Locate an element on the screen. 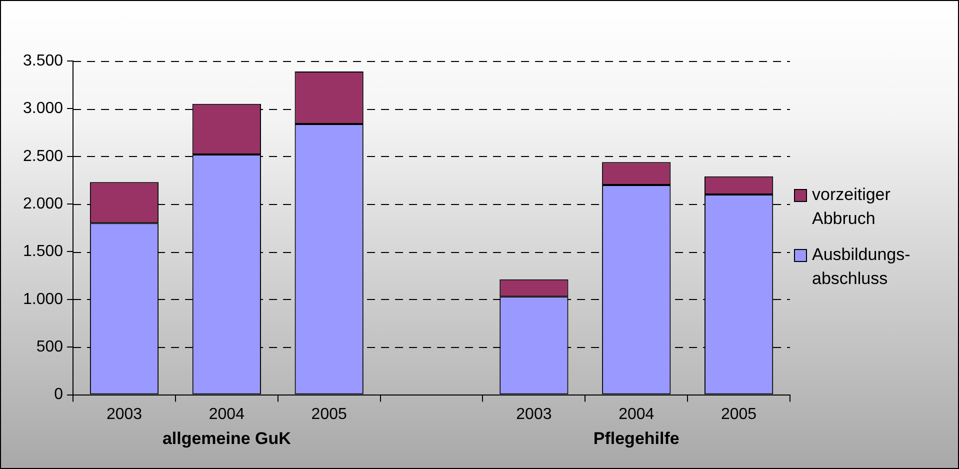 The image size is (959, 469). y-tick-label: 1.000 is located at coordinates (43, 299).